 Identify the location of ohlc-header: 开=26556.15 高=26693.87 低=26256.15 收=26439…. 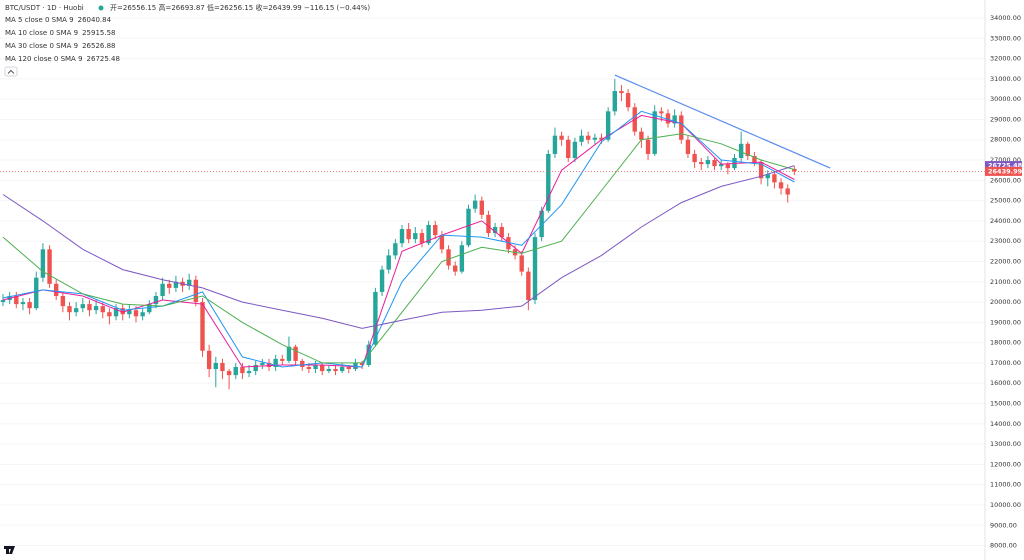
(240, 7).